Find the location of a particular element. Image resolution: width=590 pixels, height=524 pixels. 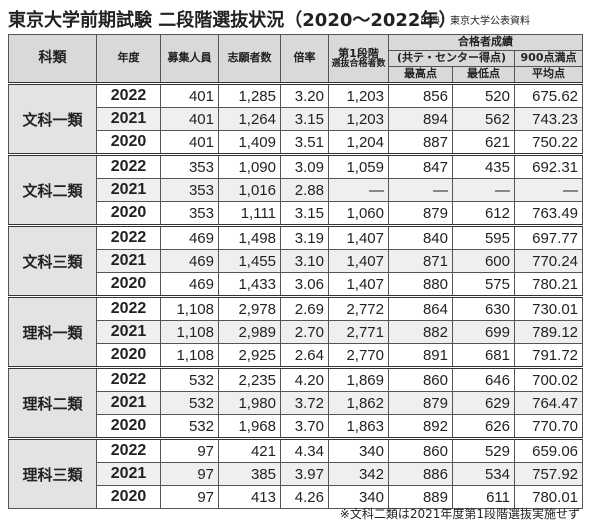

cell: 840 is located at coordinates (420, 237).